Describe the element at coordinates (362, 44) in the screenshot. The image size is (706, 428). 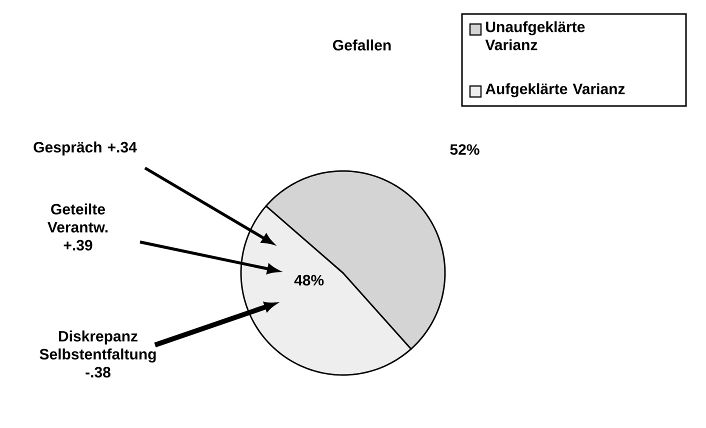
I see `text: Gefallen` at that location.